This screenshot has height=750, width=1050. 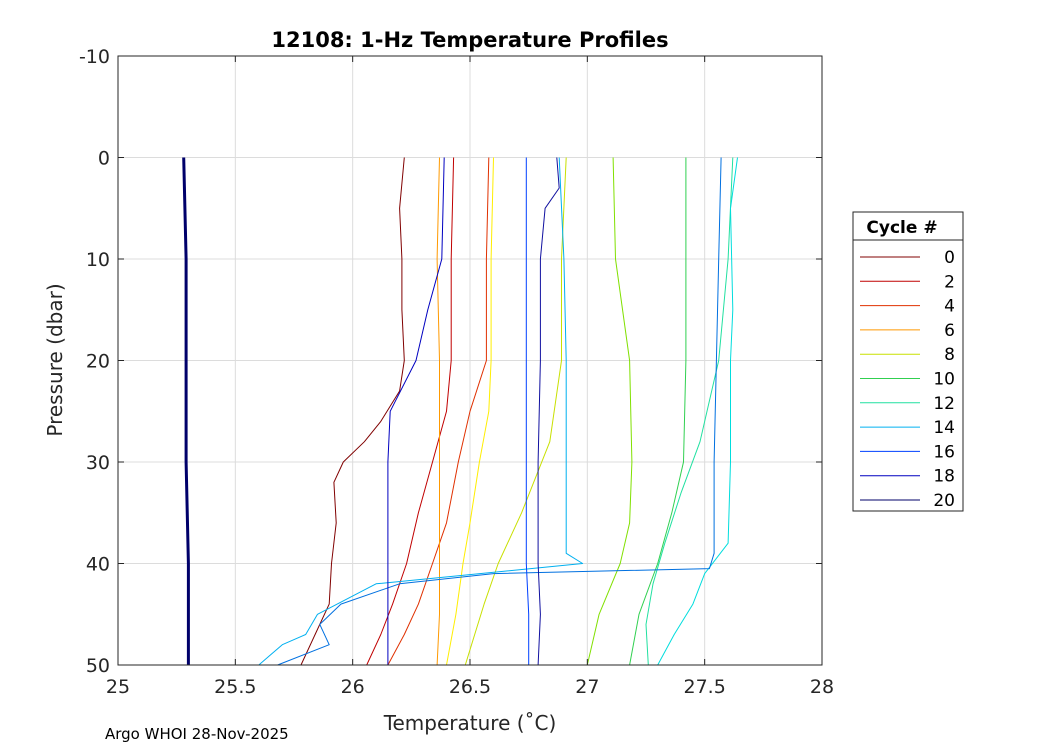 I want to click on x-tick-label: 25.5, so click(x=235, y=687).